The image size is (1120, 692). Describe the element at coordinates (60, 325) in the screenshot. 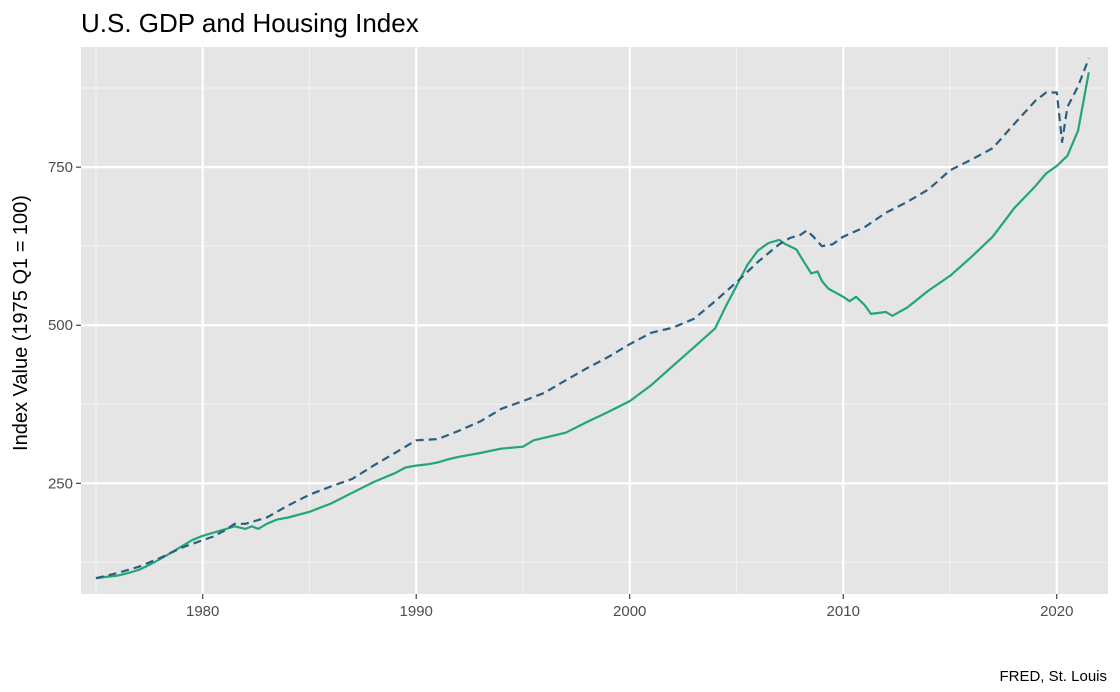

I see `y-tick-label: 500` at that location.